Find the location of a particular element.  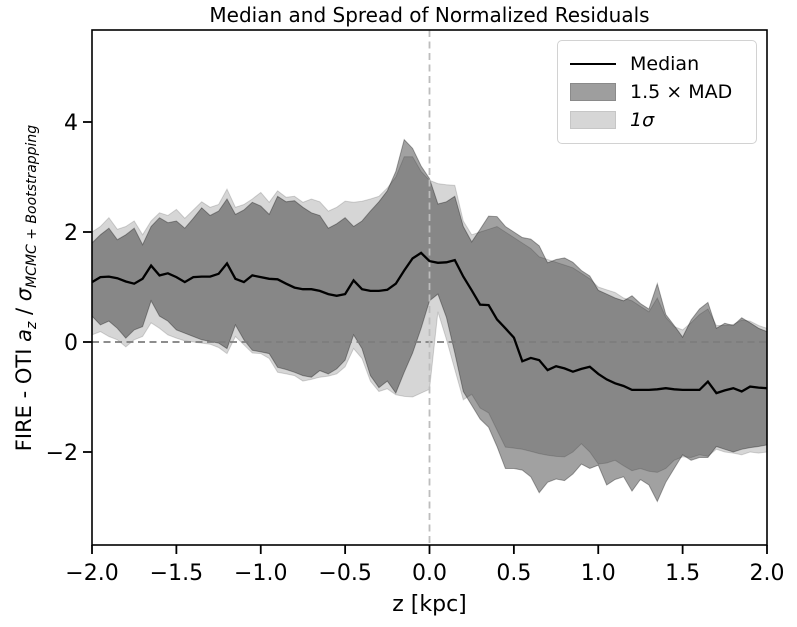

y-tick-label: 4 is located at coordinates (71, 123).